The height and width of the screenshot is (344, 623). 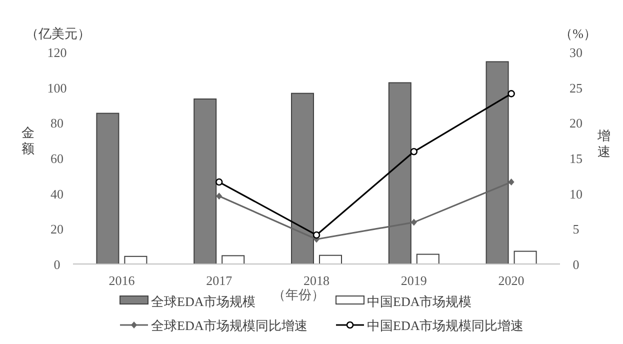 I want to click on y2-tick-label: 5, so click(x=576, y=229).